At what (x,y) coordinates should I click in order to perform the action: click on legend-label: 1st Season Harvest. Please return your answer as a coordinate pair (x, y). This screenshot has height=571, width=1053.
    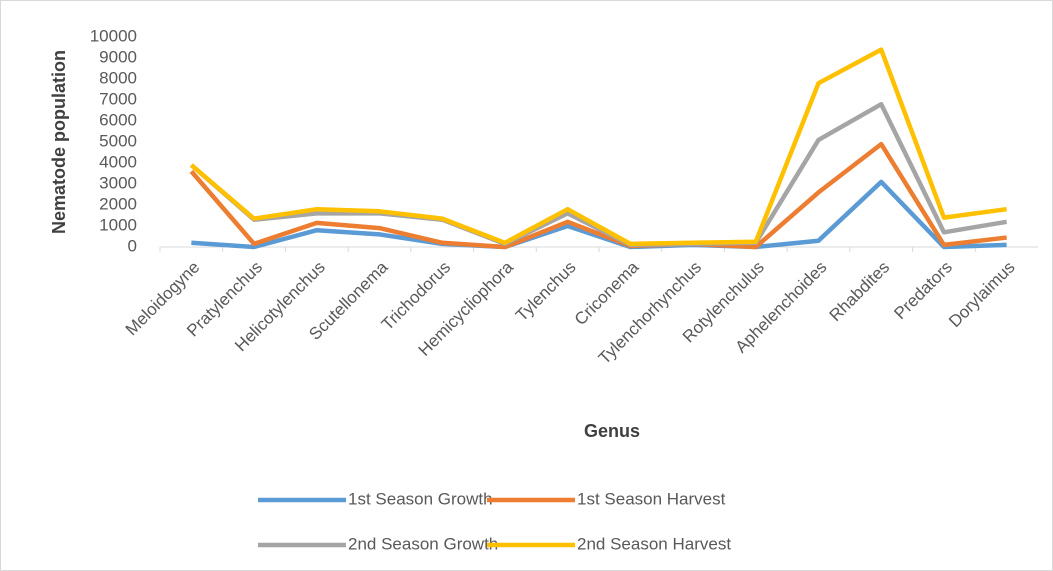
    Looking at the image, I should click on (651, 498).